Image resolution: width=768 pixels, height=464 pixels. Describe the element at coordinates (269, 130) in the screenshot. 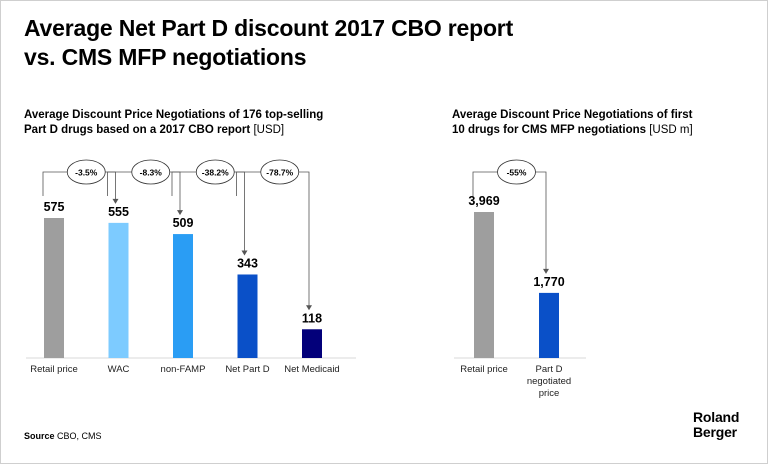

I see `chart-left-unit: [USD]` at that location.